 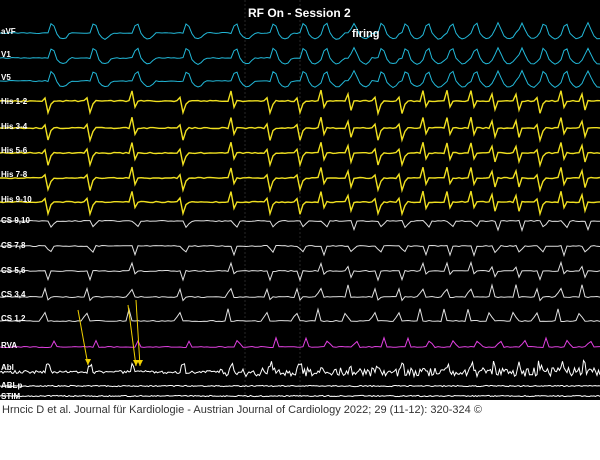 I want to click on panel-title: RF On - Session 2, so click(x=299, y=13).